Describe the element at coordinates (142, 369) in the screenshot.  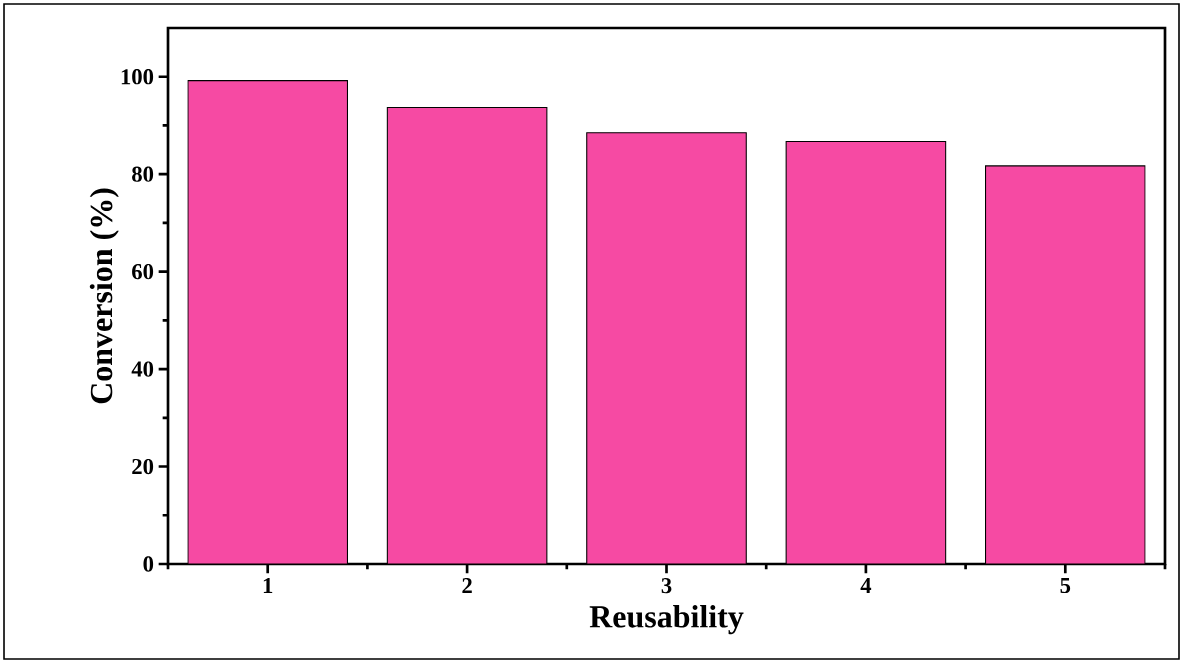
I see `y-tick-label: 40` at that location.